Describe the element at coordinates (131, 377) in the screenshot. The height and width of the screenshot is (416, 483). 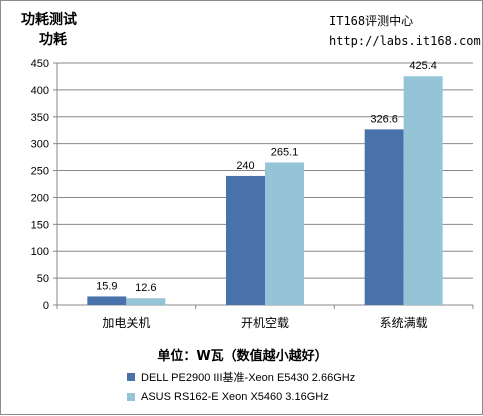
I see `legend-swatch-dell` at that location.